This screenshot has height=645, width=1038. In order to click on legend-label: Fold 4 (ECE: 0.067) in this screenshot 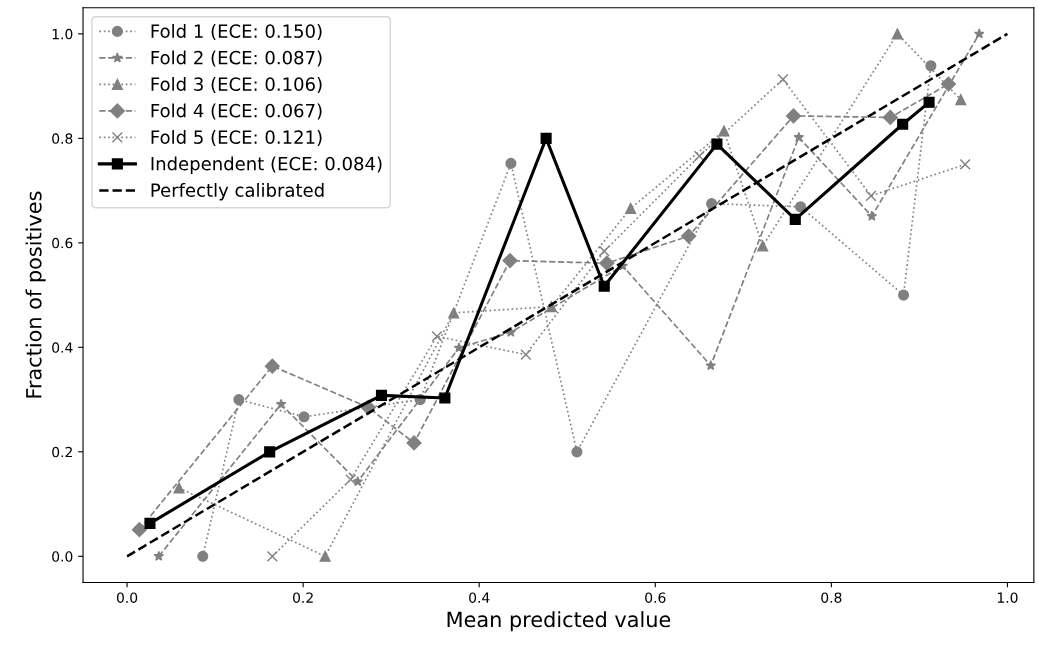, I will do `click(236, 111)`.